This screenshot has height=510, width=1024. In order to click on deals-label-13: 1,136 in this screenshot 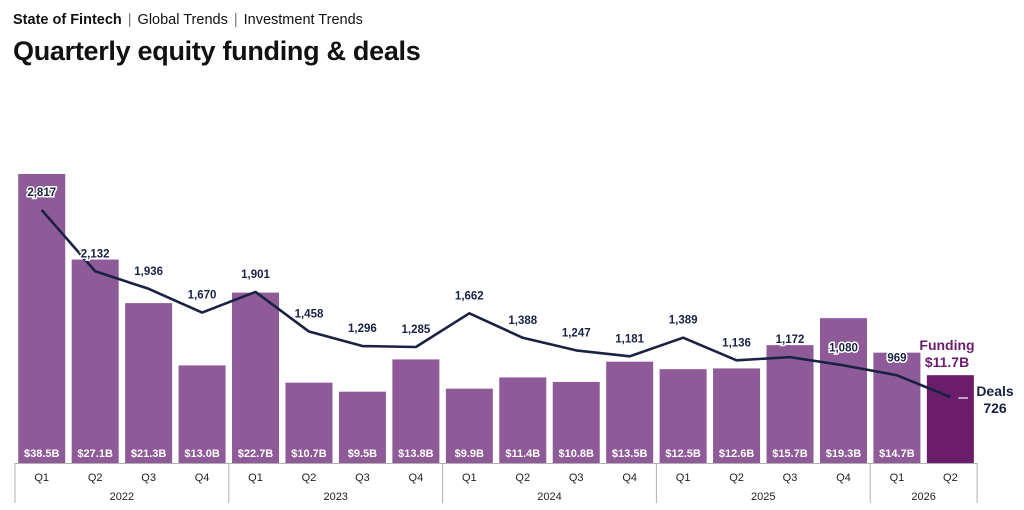, I will do `click(736, 343)`.